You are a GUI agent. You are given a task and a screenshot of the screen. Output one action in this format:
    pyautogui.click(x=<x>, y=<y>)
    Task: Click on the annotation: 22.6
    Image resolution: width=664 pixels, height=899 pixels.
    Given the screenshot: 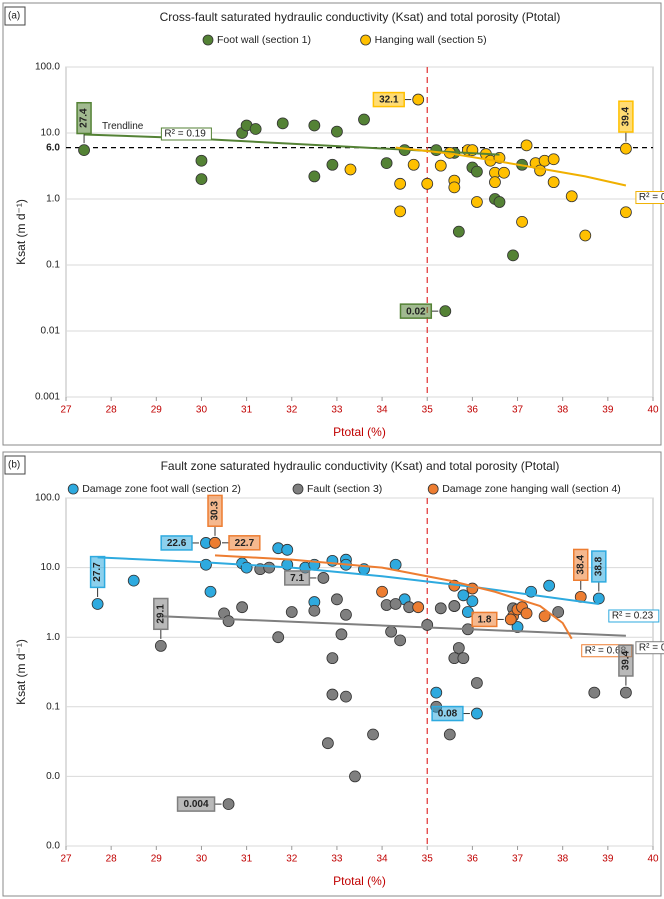 What is the action you would take?
    pyautogui.click(x=179, y=543)
    